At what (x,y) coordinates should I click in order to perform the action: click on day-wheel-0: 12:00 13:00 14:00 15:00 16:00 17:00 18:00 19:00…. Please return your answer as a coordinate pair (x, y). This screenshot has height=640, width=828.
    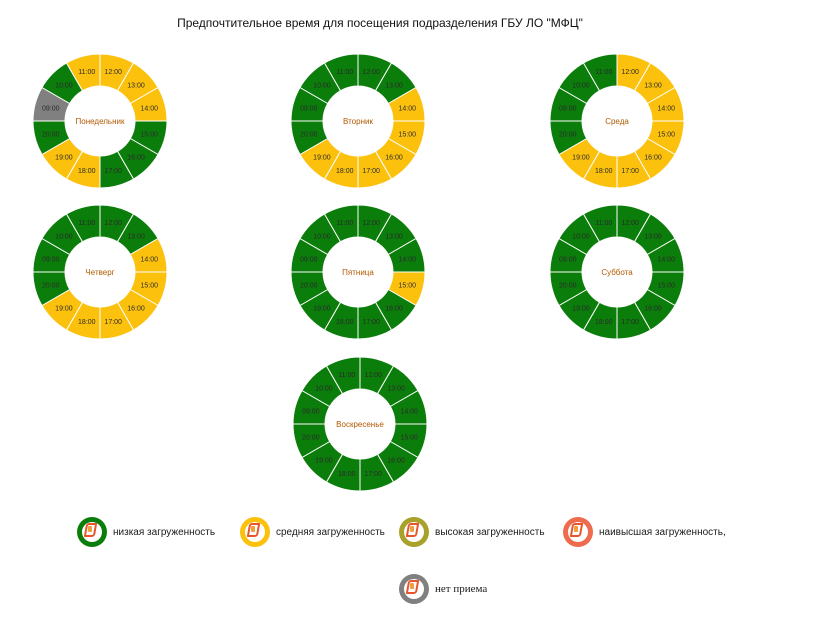
    Looking at the image, I should click on (100, 121).